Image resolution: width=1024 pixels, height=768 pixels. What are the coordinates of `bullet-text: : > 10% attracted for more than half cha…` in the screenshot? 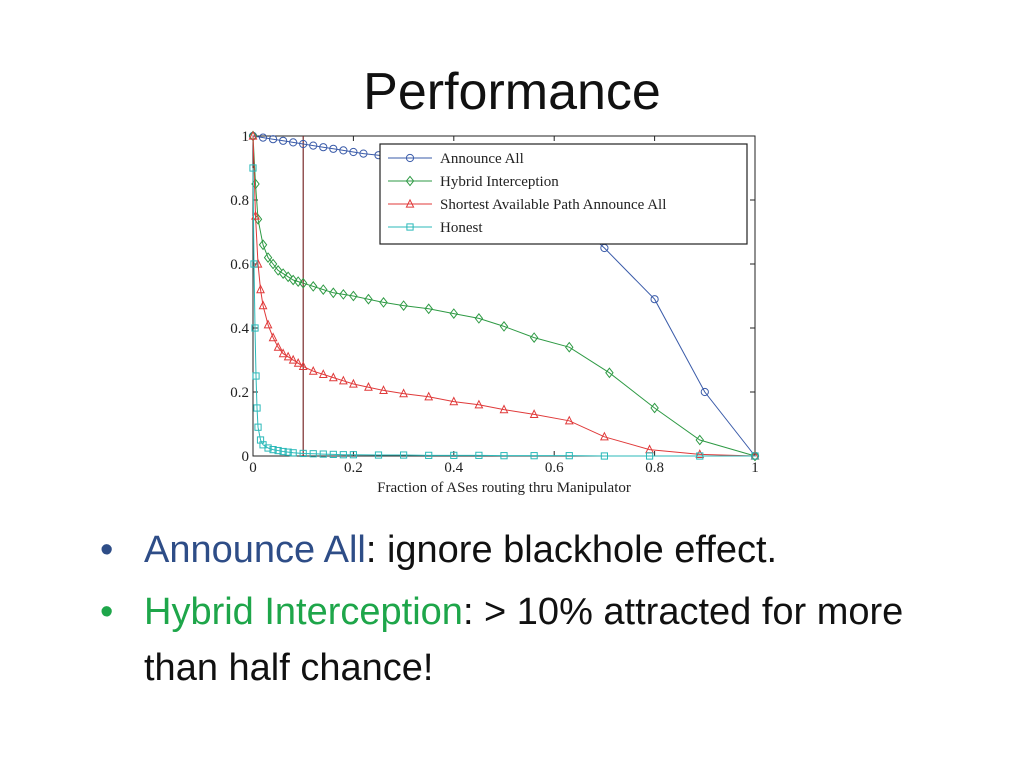 It's located at (524, 640).